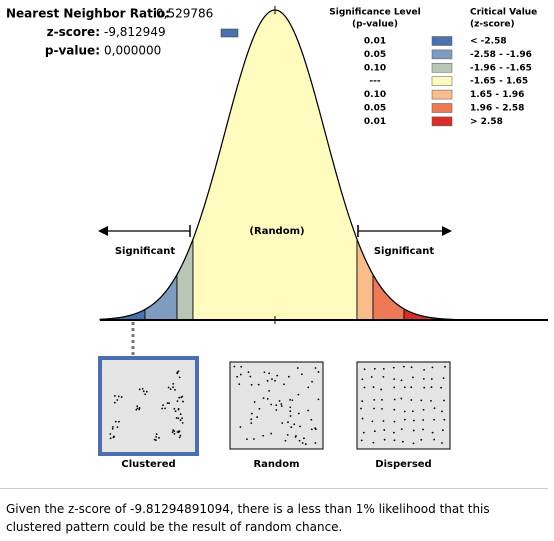 This screenshot has height=541, width=554. What do you see at coordinates (135, 32) in the screenshot?
I see `stat-value: -9,812949` at bounding box center [135, 32].